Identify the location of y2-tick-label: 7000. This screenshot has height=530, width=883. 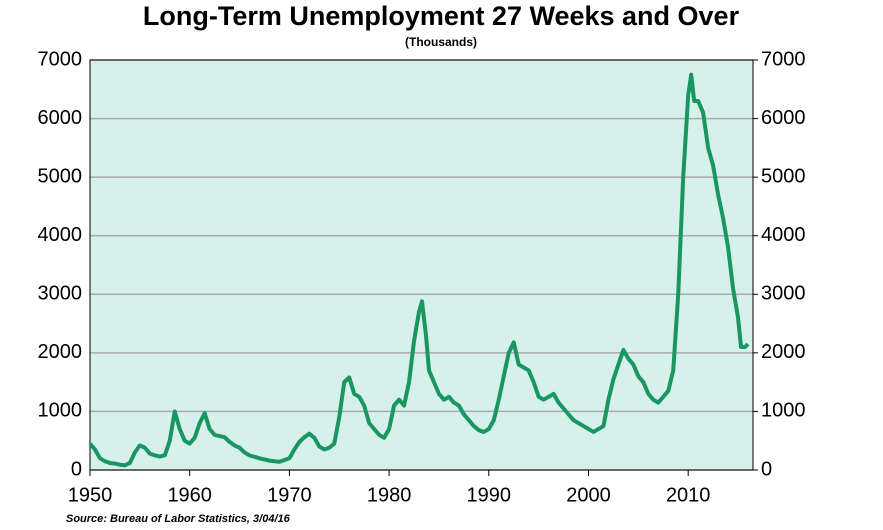
(783, 59).